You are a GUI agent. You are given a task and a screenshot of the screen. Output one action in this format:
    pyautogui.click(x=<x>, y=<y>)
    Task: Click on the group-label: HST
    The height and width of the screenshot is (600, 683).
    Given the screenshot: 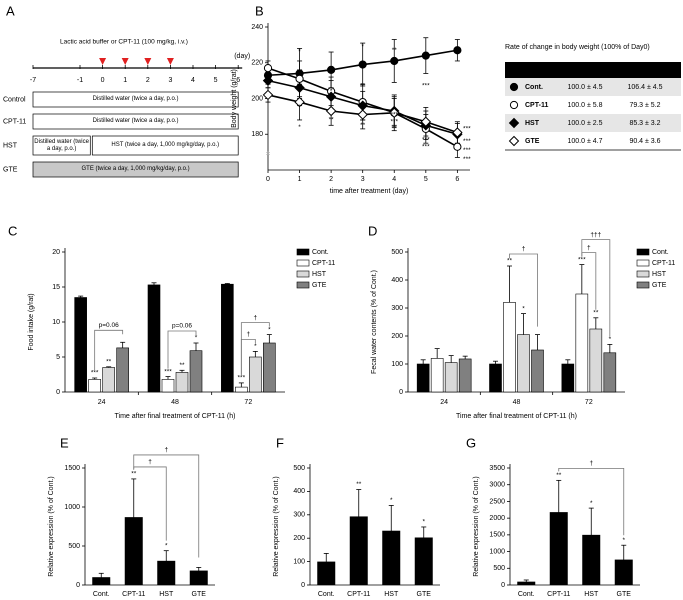 What is the action you would take?
    pyautogui.click(x=10, y=145)
    